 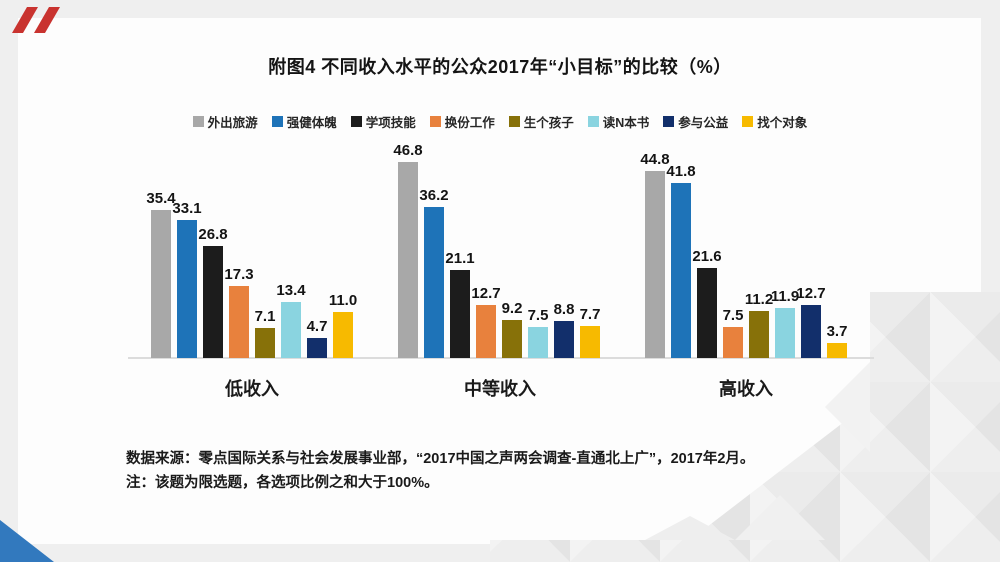 I want to click on bar-value-label: 44.8, so click(x=655, y=159).